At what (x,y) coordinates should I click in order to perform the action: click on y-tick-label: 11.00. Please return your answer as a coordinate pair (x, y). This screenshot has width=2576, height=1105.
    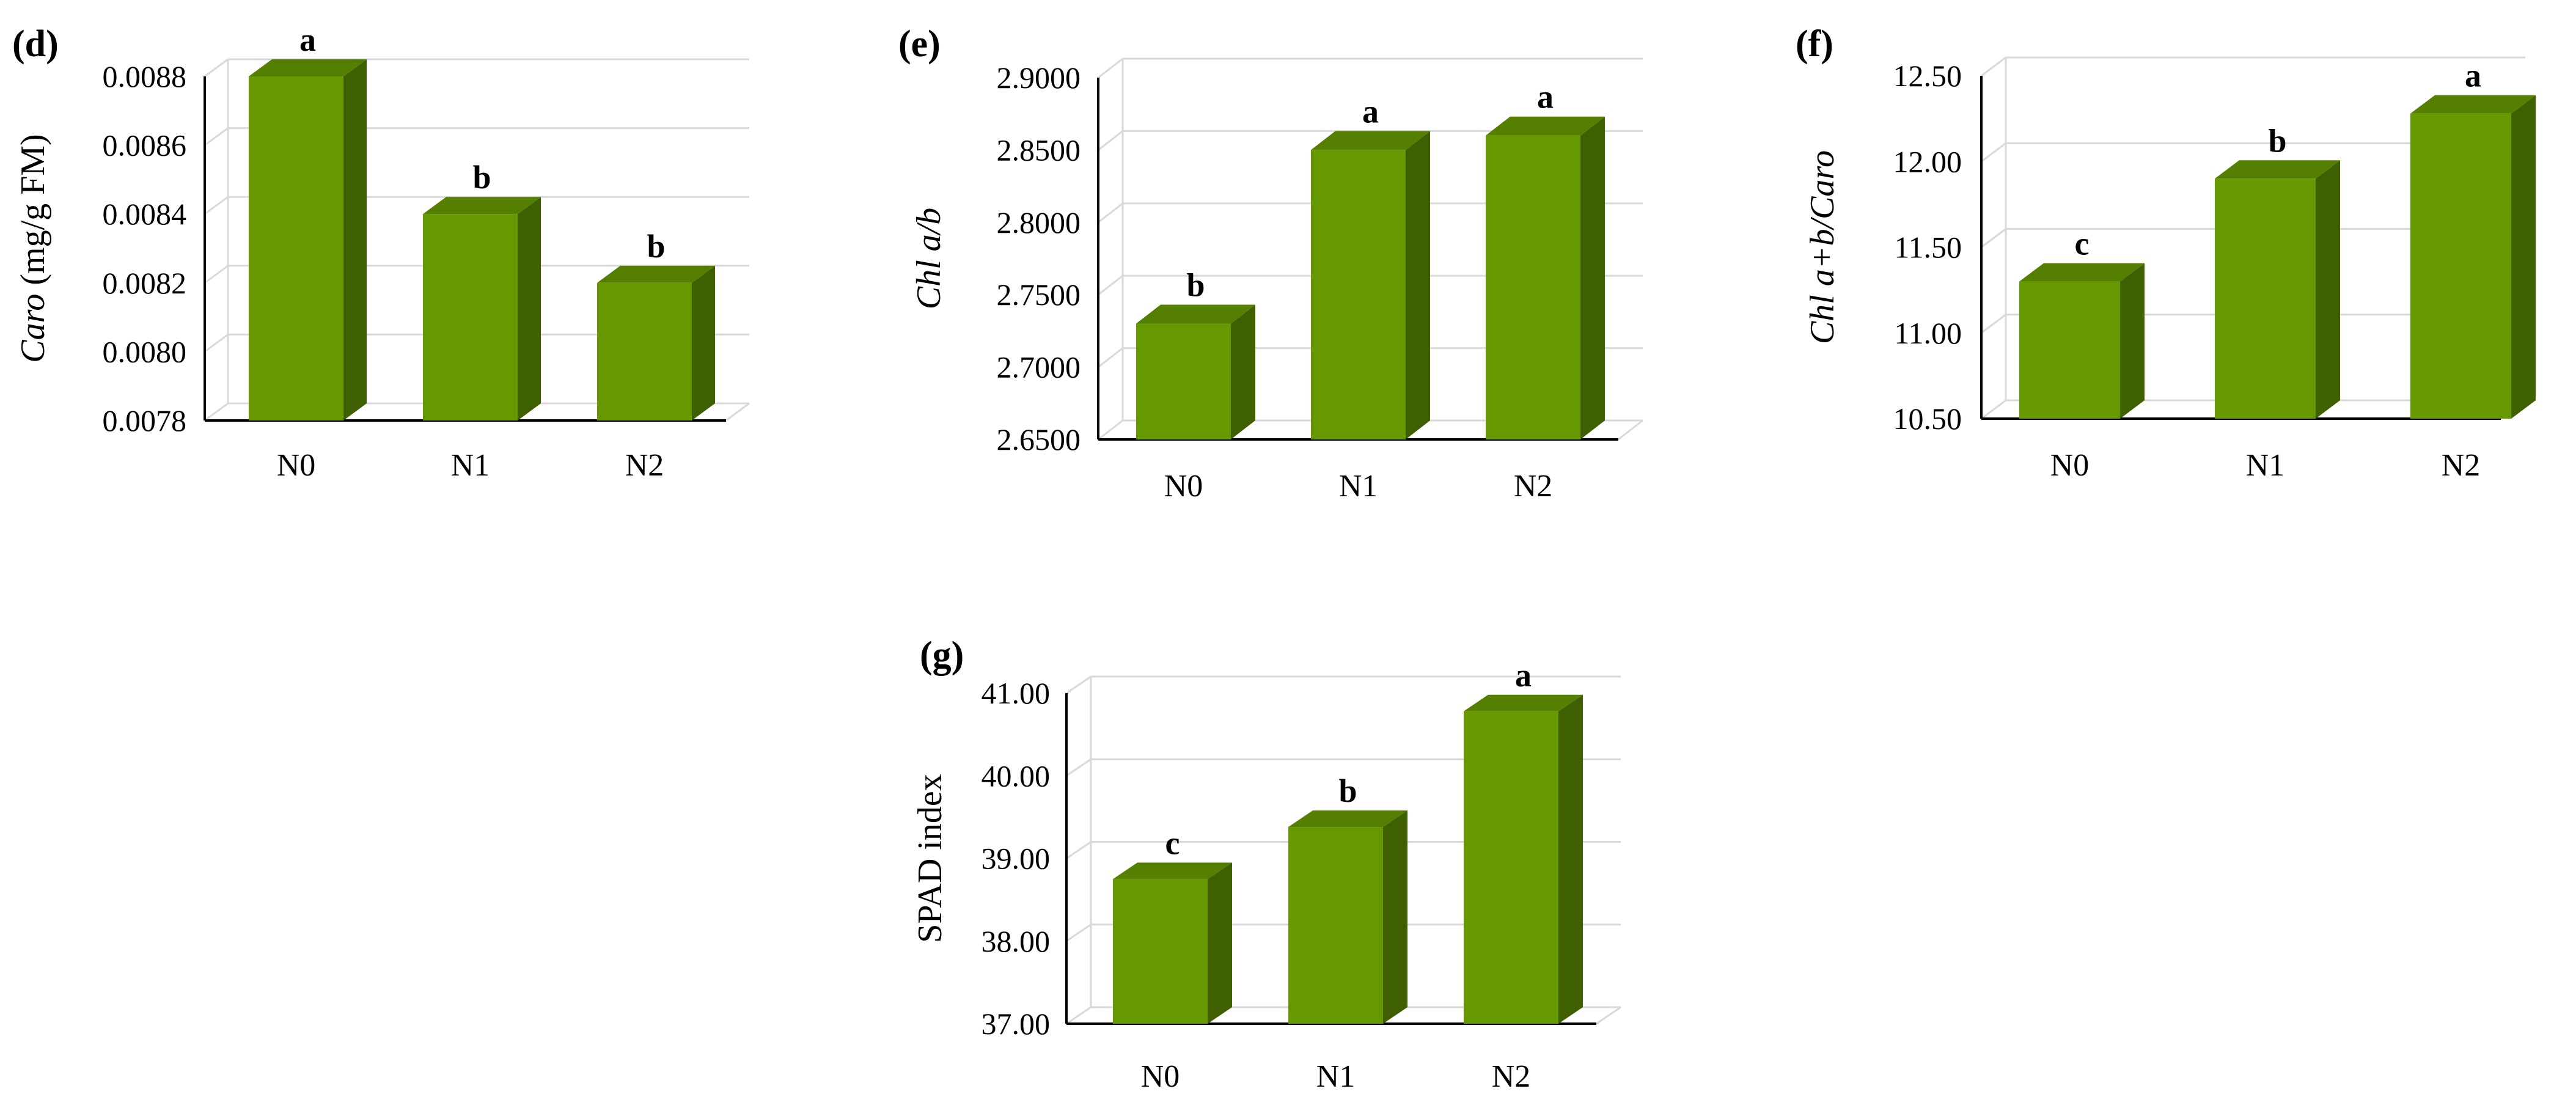
    Looking at the image, I should click on (1928, 333).